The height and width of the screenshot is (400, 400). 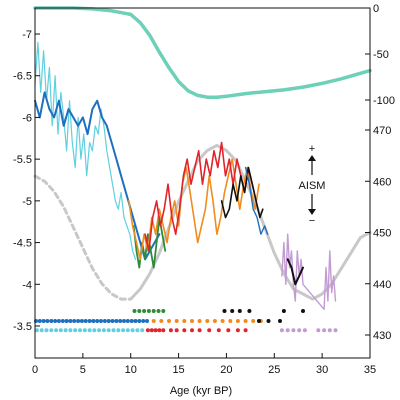 What do you see at coordinates (382, 131) in the screenshot?
I see `right-bottom-tick-label: 470` at bounding box center [382, 131].